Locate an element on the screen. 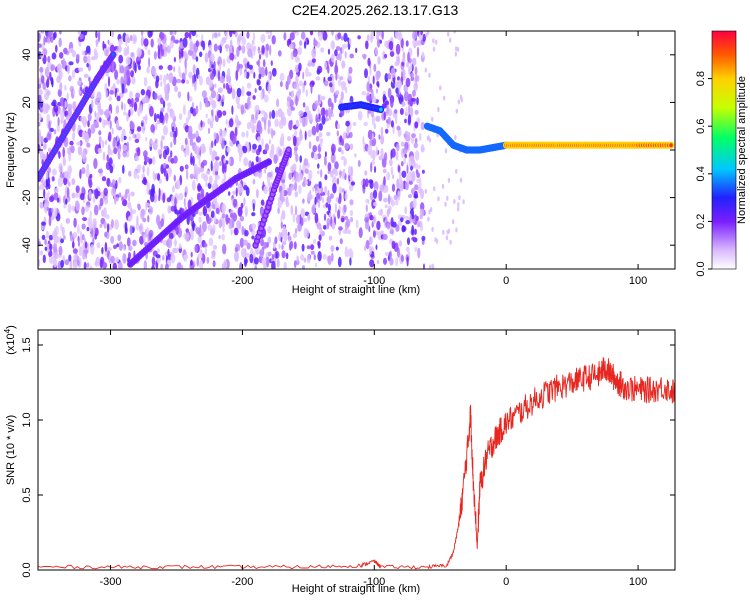  heatmap-signal-core is located at coordinates (381, 109).